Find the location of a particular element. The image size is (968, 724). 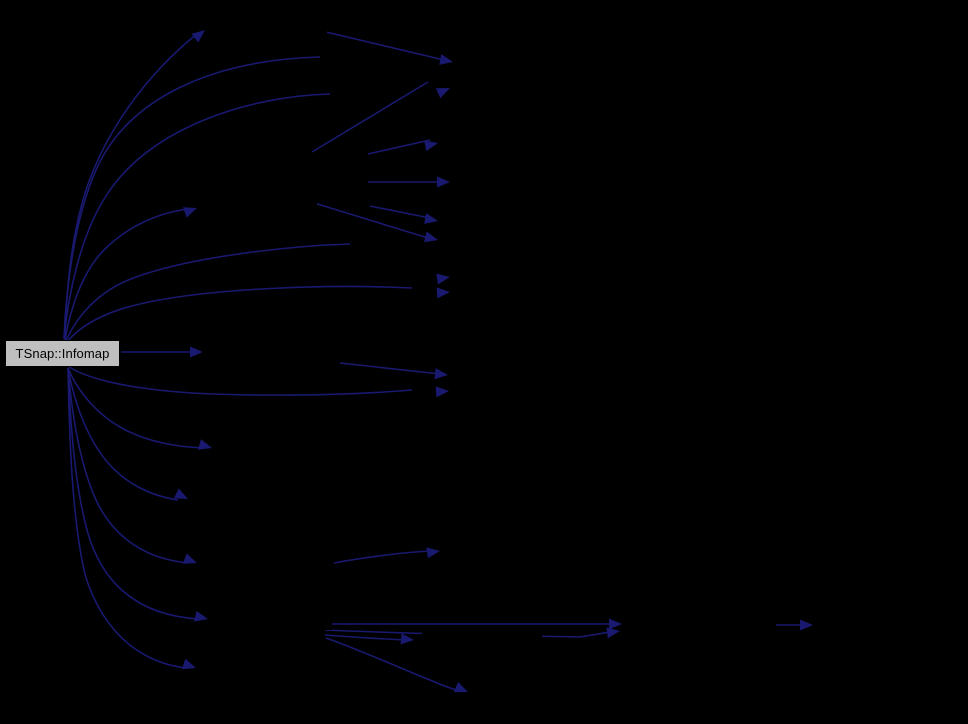

graph-node-label: TSnap::Infomap is located at coordinates (62, 353).